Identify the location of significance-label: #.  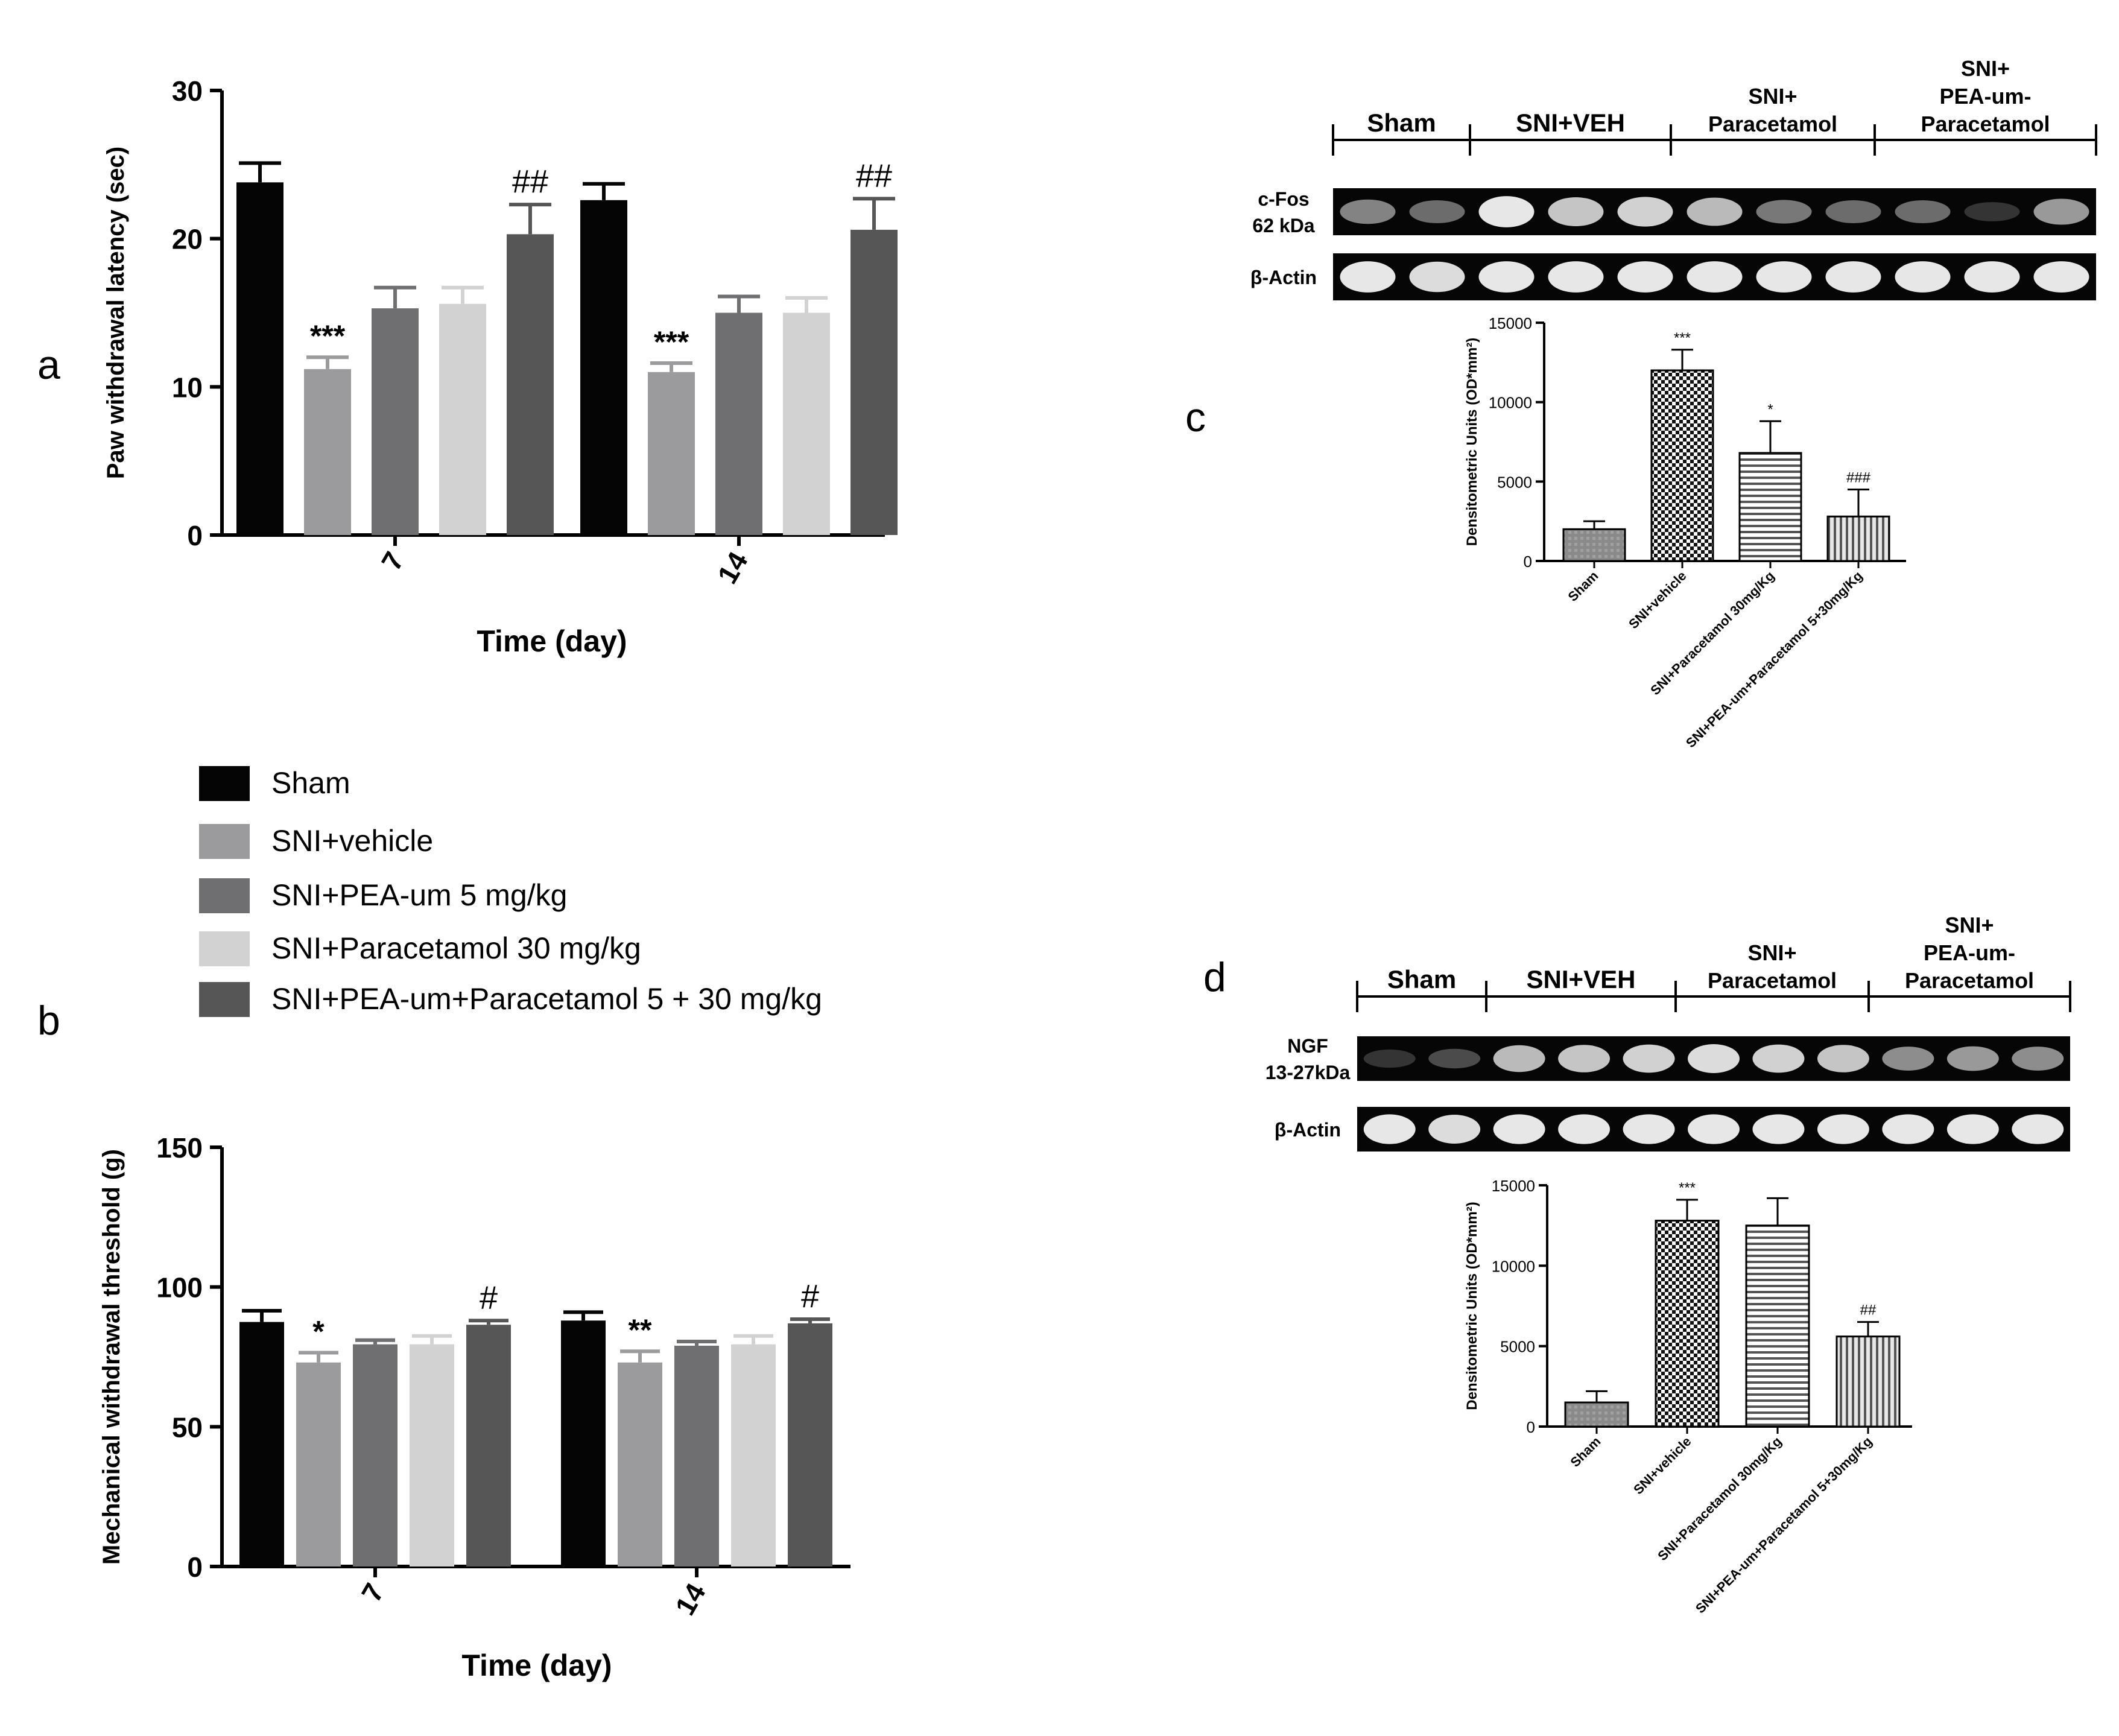
(489, 1297).